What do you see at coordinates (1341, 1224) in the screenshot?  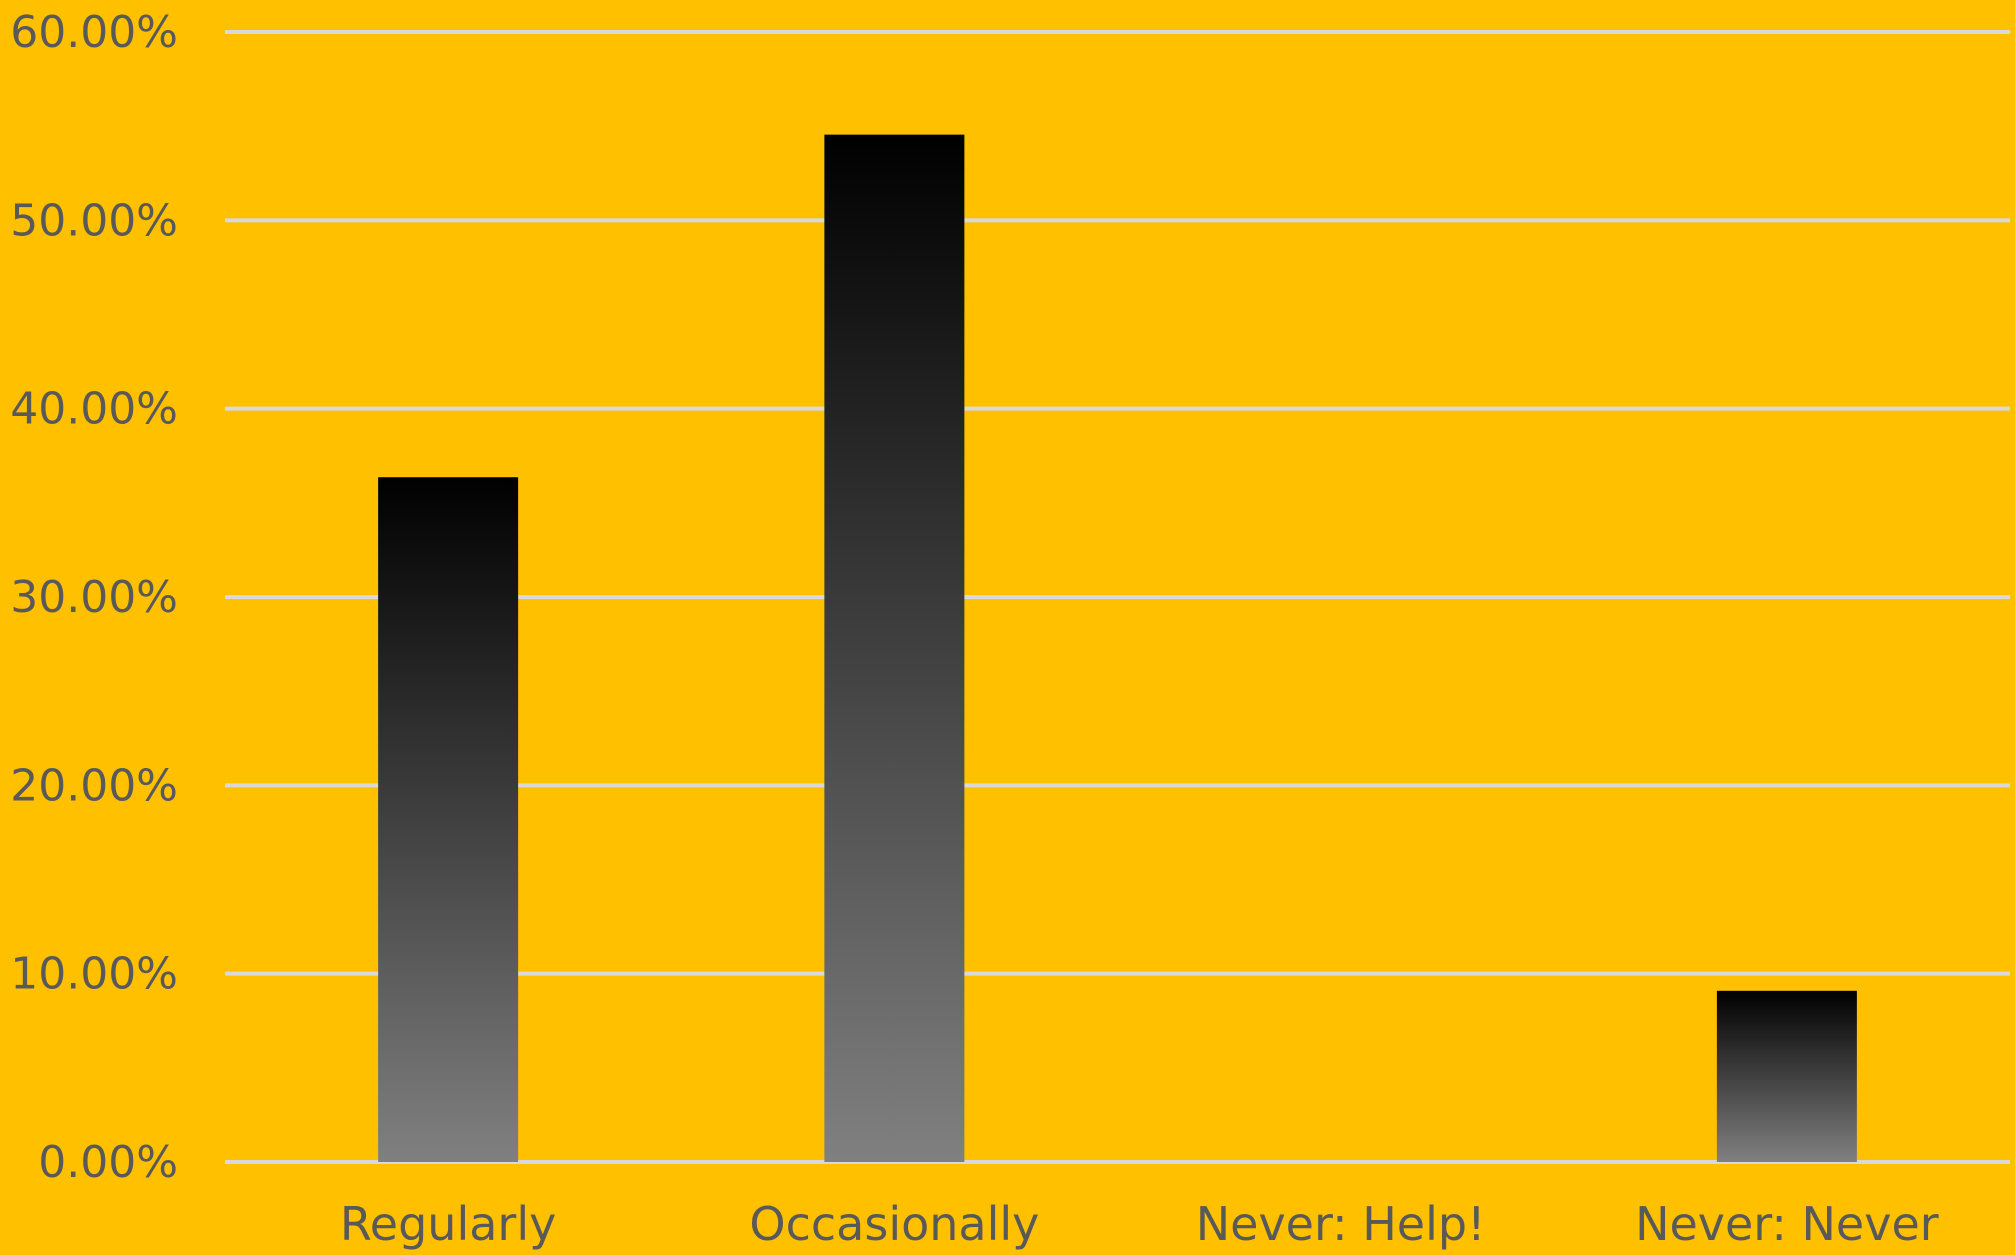 I see `x-category-label: Never: Help!` at bounding box center [1341, 1224].